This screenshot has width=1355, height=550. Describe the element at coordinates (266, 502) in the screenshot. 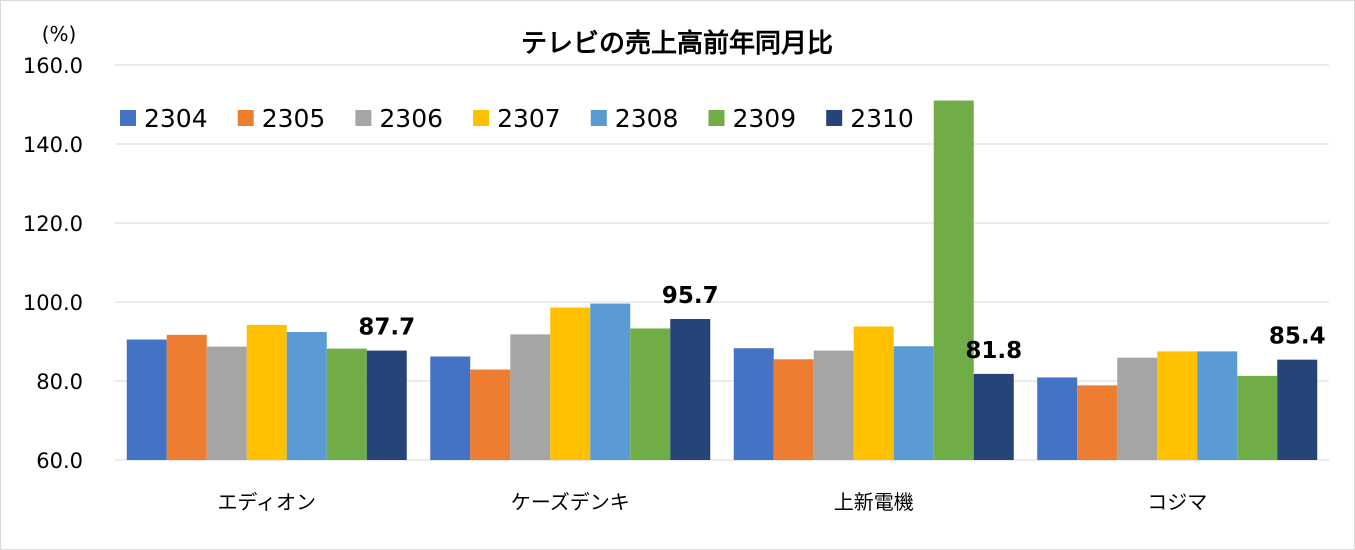

I see `category-label: エディオン` at that location.